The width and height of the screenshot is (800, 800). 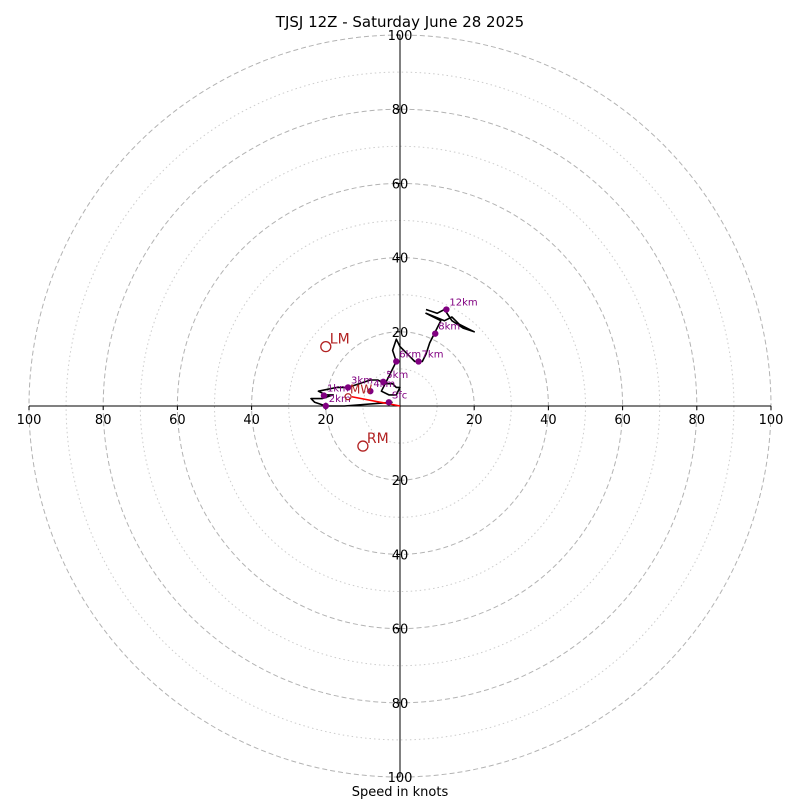 I want to click on height-points-group: Sfc1km2km3km4km5km6km7km8km12km, so click(x=399, y=354).